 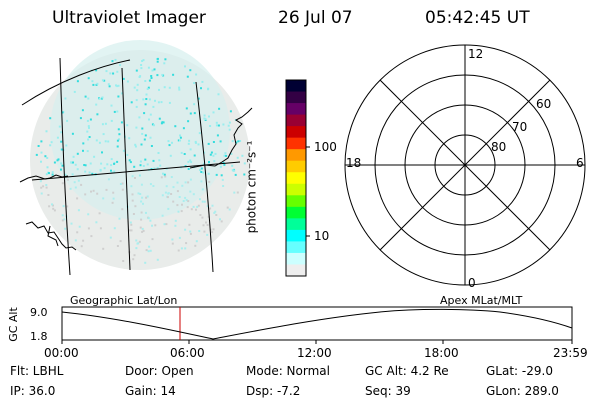 What do you see at coordinates (570, 353) in the screenshot?
I see `x-tick-2359: 23:59` at bounding box center [570, 353].